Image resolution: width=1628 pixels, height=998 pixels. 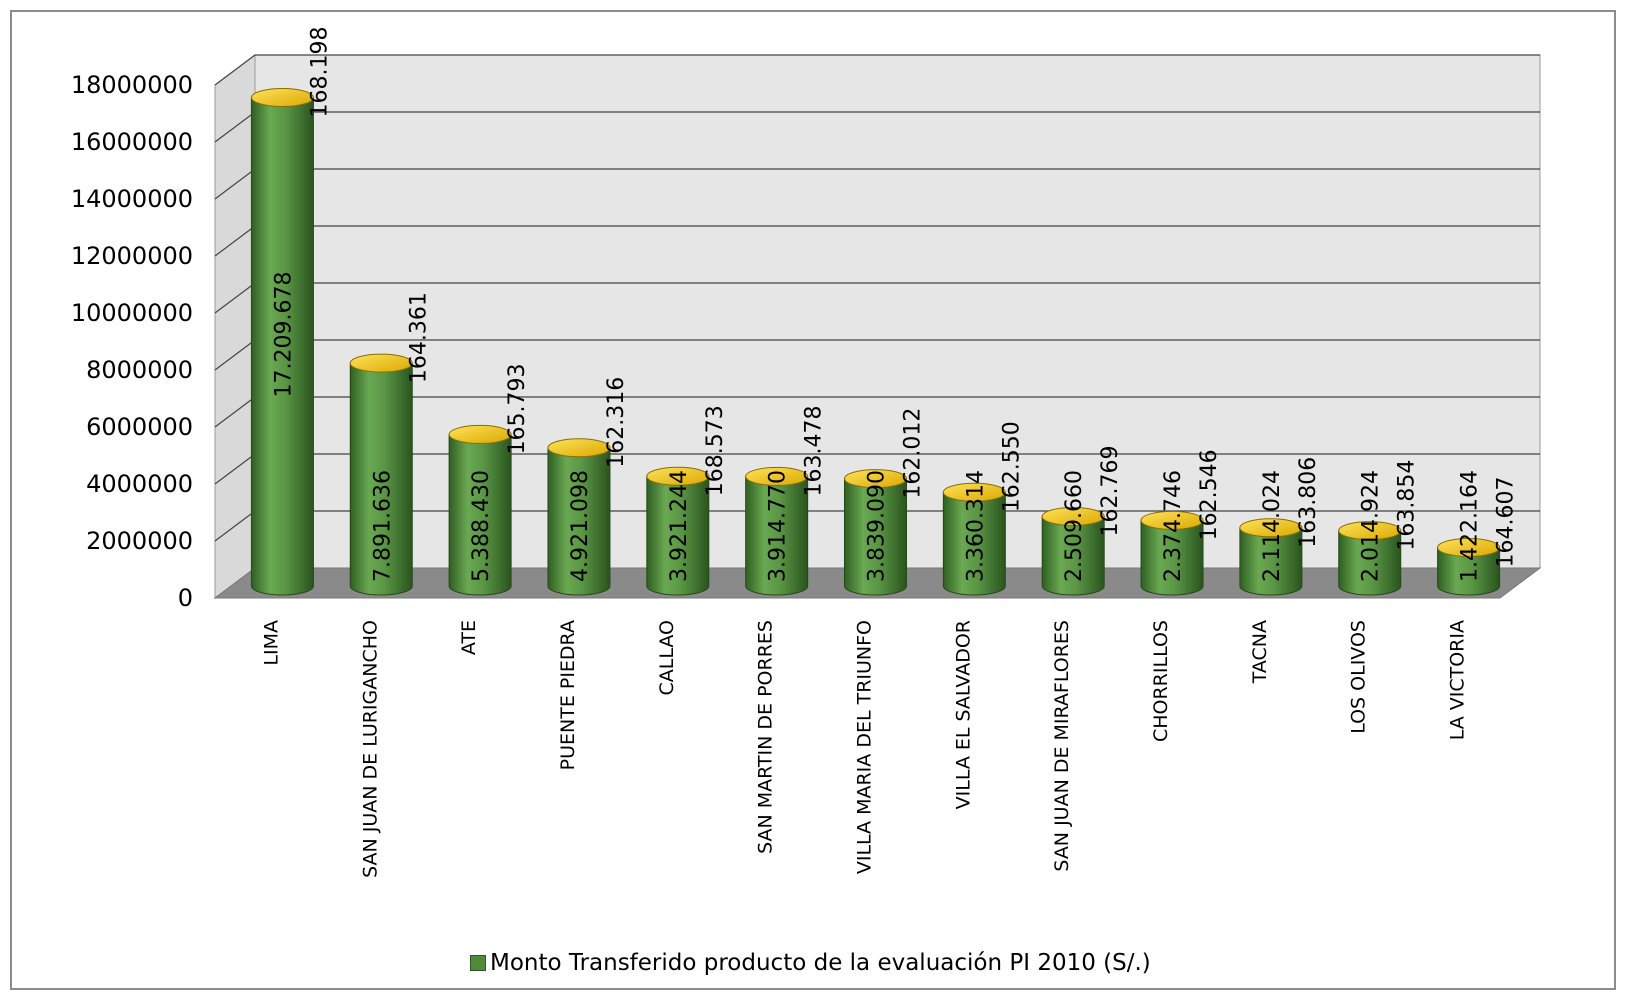 I want to click on bar: 2.114.024 163.806, so click(x=1280, y=526).